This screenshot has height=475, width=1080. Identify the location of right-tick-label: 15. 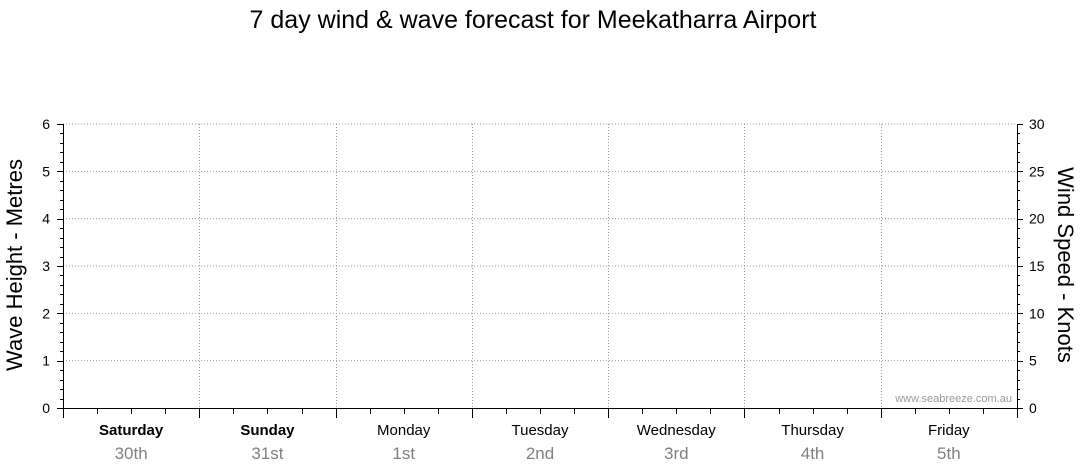
(1037, 266).